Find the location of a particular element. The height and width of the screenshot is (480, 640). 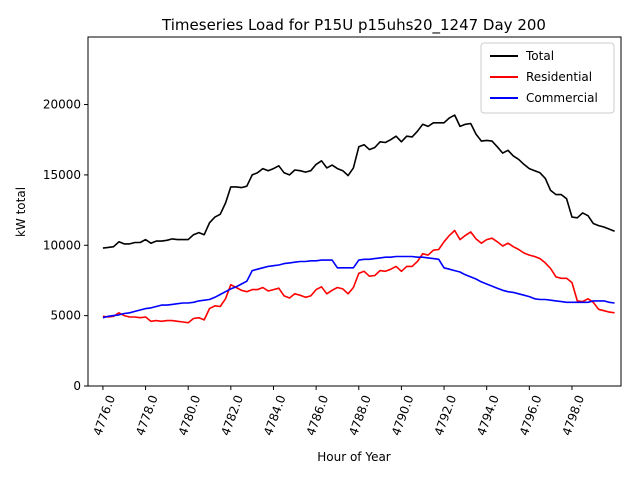

legend-label-total: Total is located at coordinates (539, 56).